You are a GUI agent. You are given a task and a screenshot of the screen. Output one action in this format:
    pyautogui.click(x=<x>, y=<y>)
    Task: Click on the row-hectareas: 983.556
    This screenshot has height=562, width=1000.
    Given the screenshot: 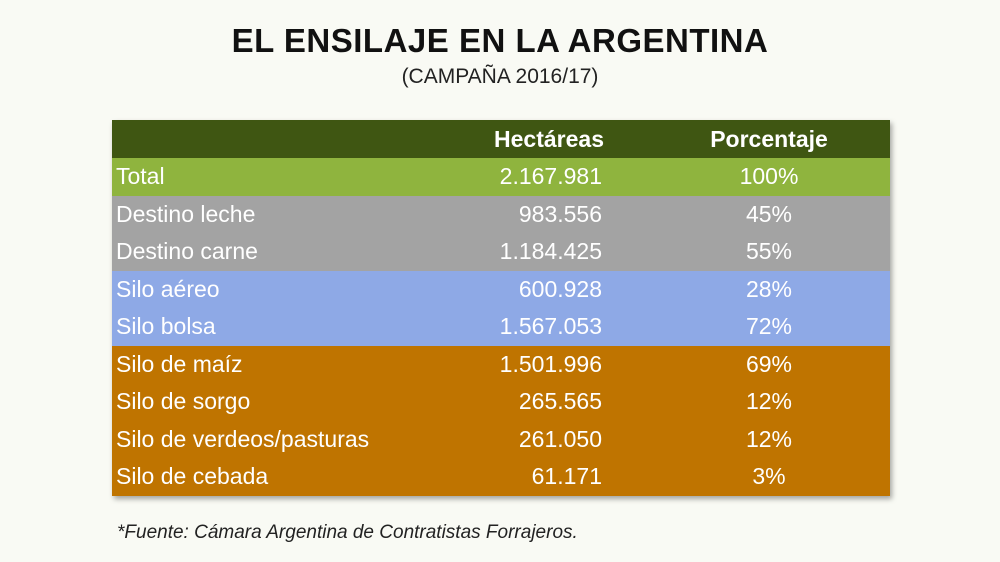 What is the action you would take?
    pyautogui.click(x=560, y=213)
    